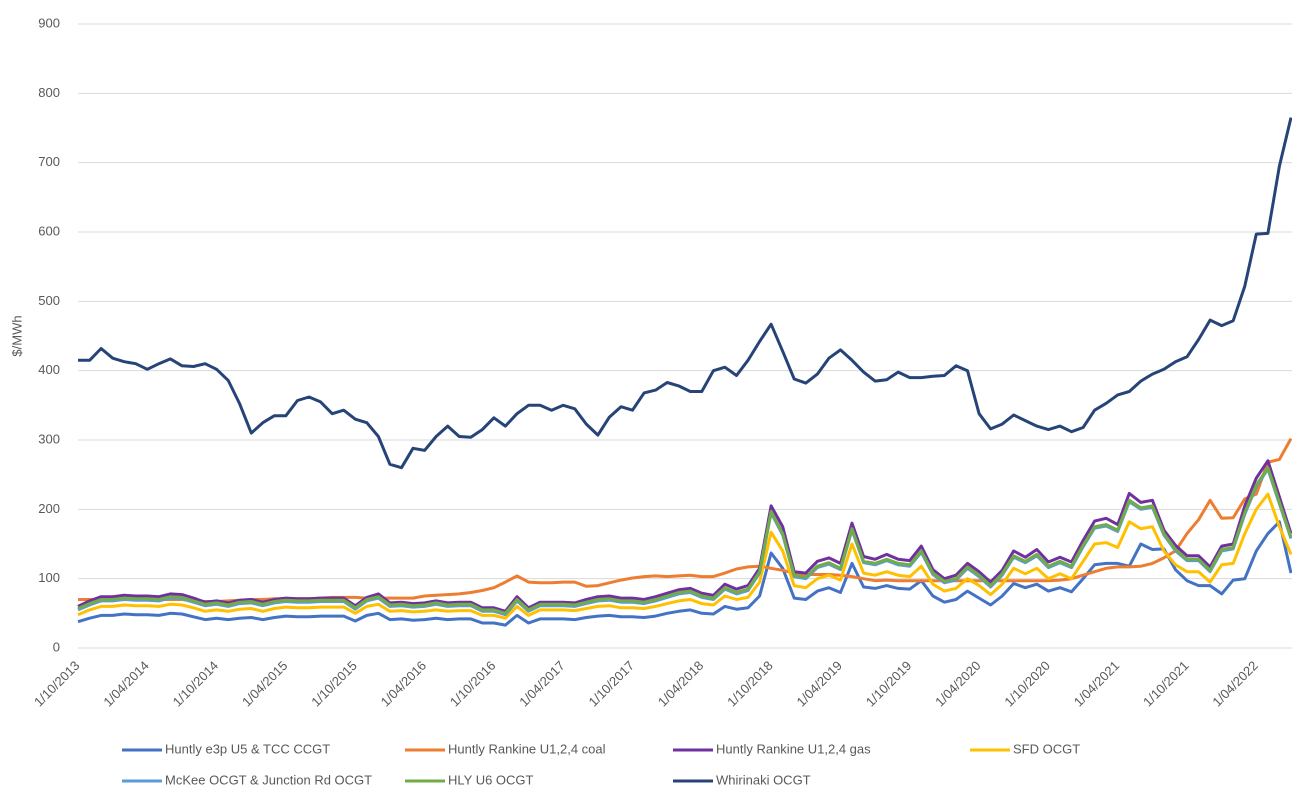  Describe the element at coordinates (889, 684) in the screenshot. I see `x-tick-label: 1/10/2019` at that location.